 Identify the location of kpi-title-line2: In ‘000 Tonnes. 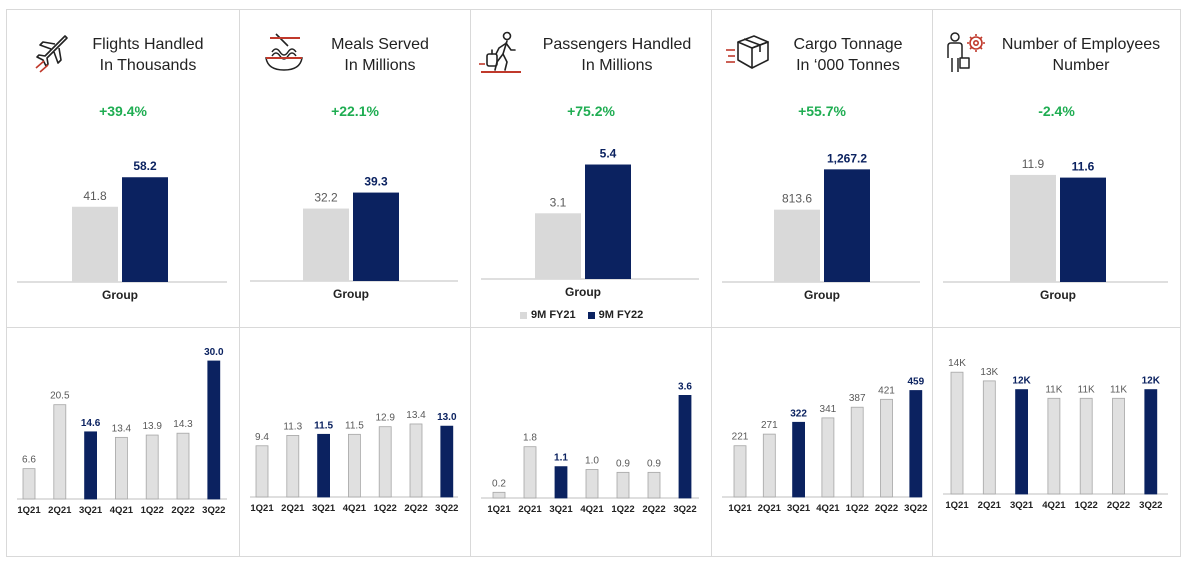
(848, 65).